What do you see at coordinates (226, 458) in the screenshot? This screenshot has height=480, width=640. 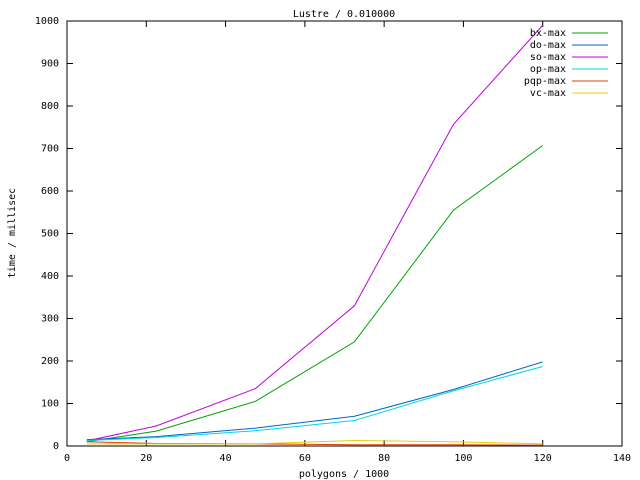 I see `x-tick-label: 40` at bounding box center [226, 458].